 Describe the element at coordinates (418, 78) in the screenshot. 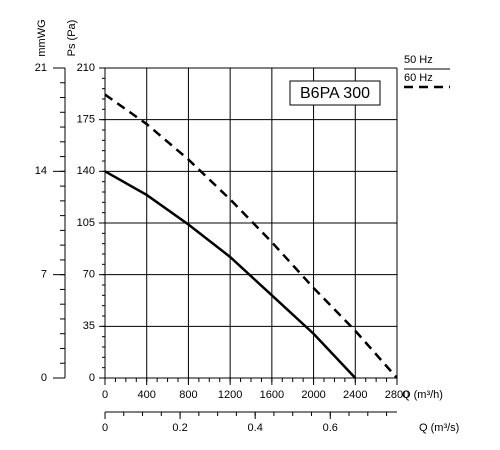

I see `legend-label: 60 Hz` at that location.